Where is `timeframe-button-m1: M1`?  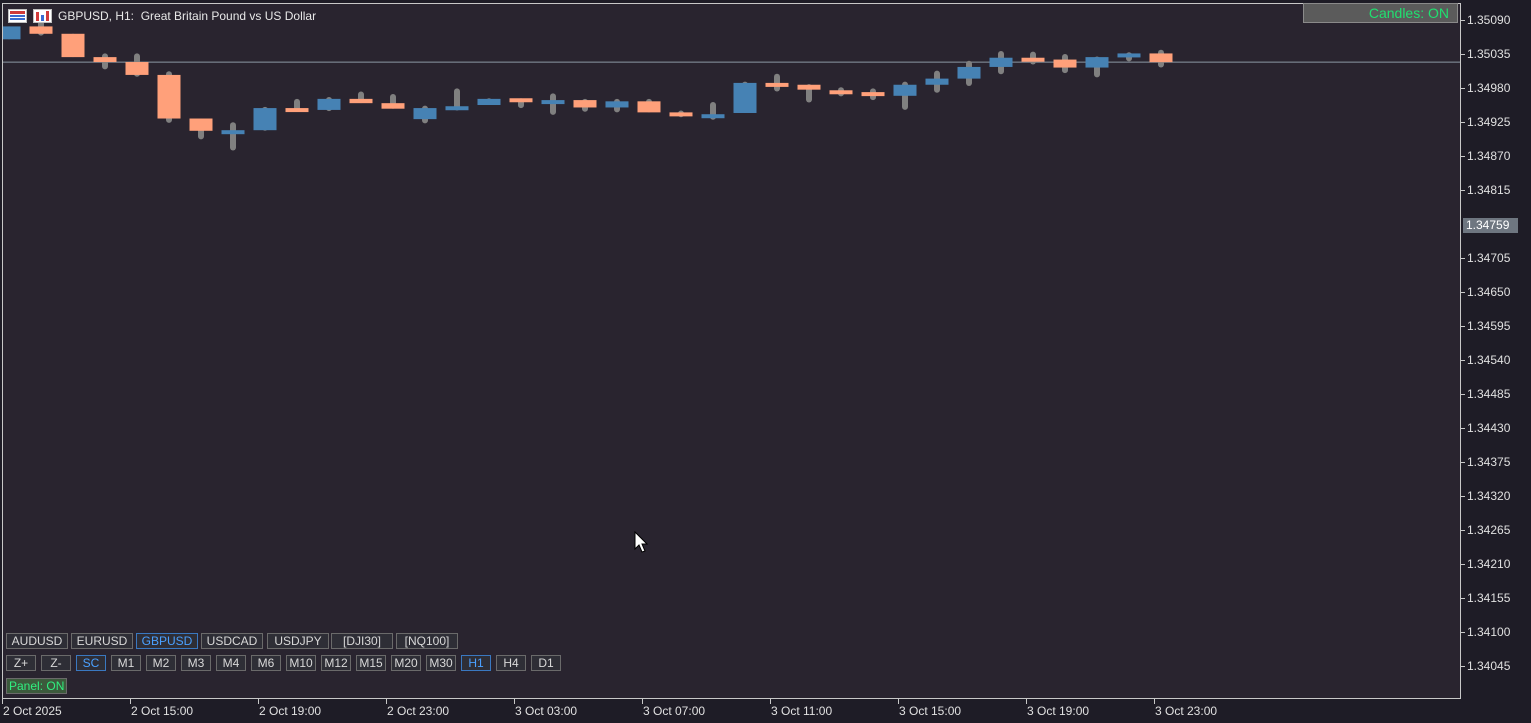
timeframe-button-m1: M1 is located at coordinates (126, 663).